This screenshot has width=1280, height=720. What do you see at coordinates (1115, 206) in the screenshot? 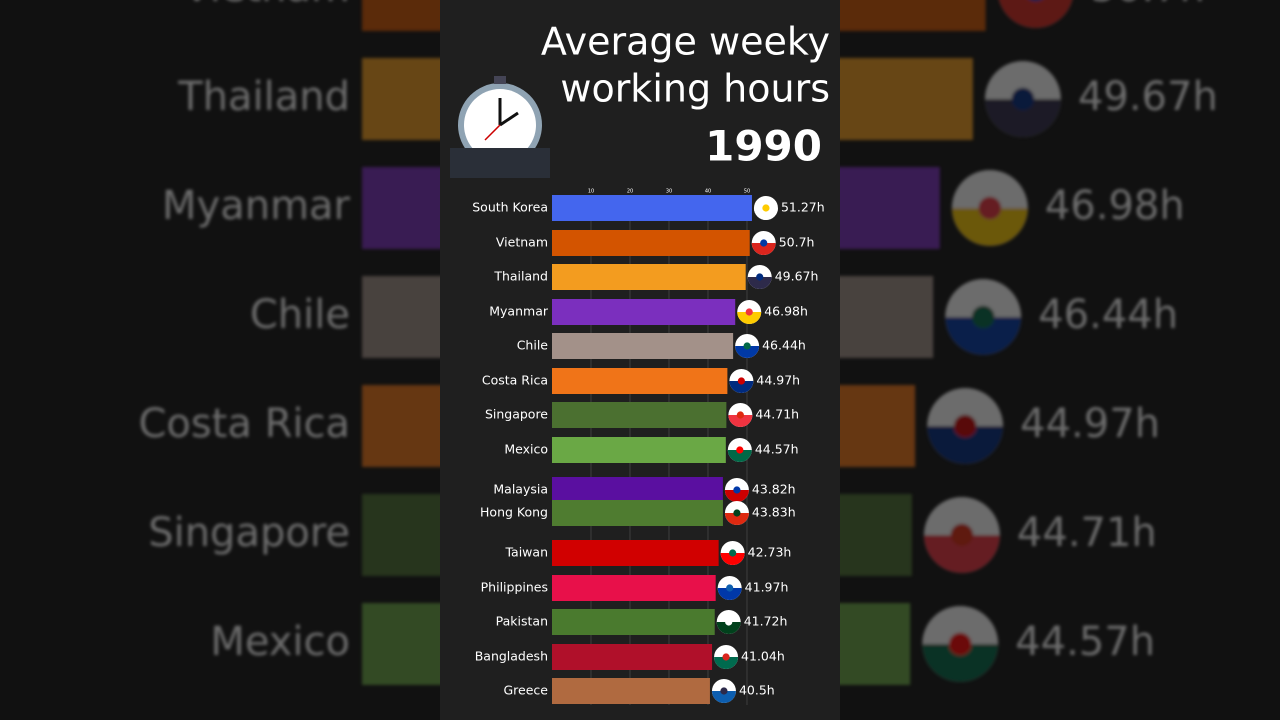
I see `backdrop-value: 46.98h` at bounding box center [1115, 206].